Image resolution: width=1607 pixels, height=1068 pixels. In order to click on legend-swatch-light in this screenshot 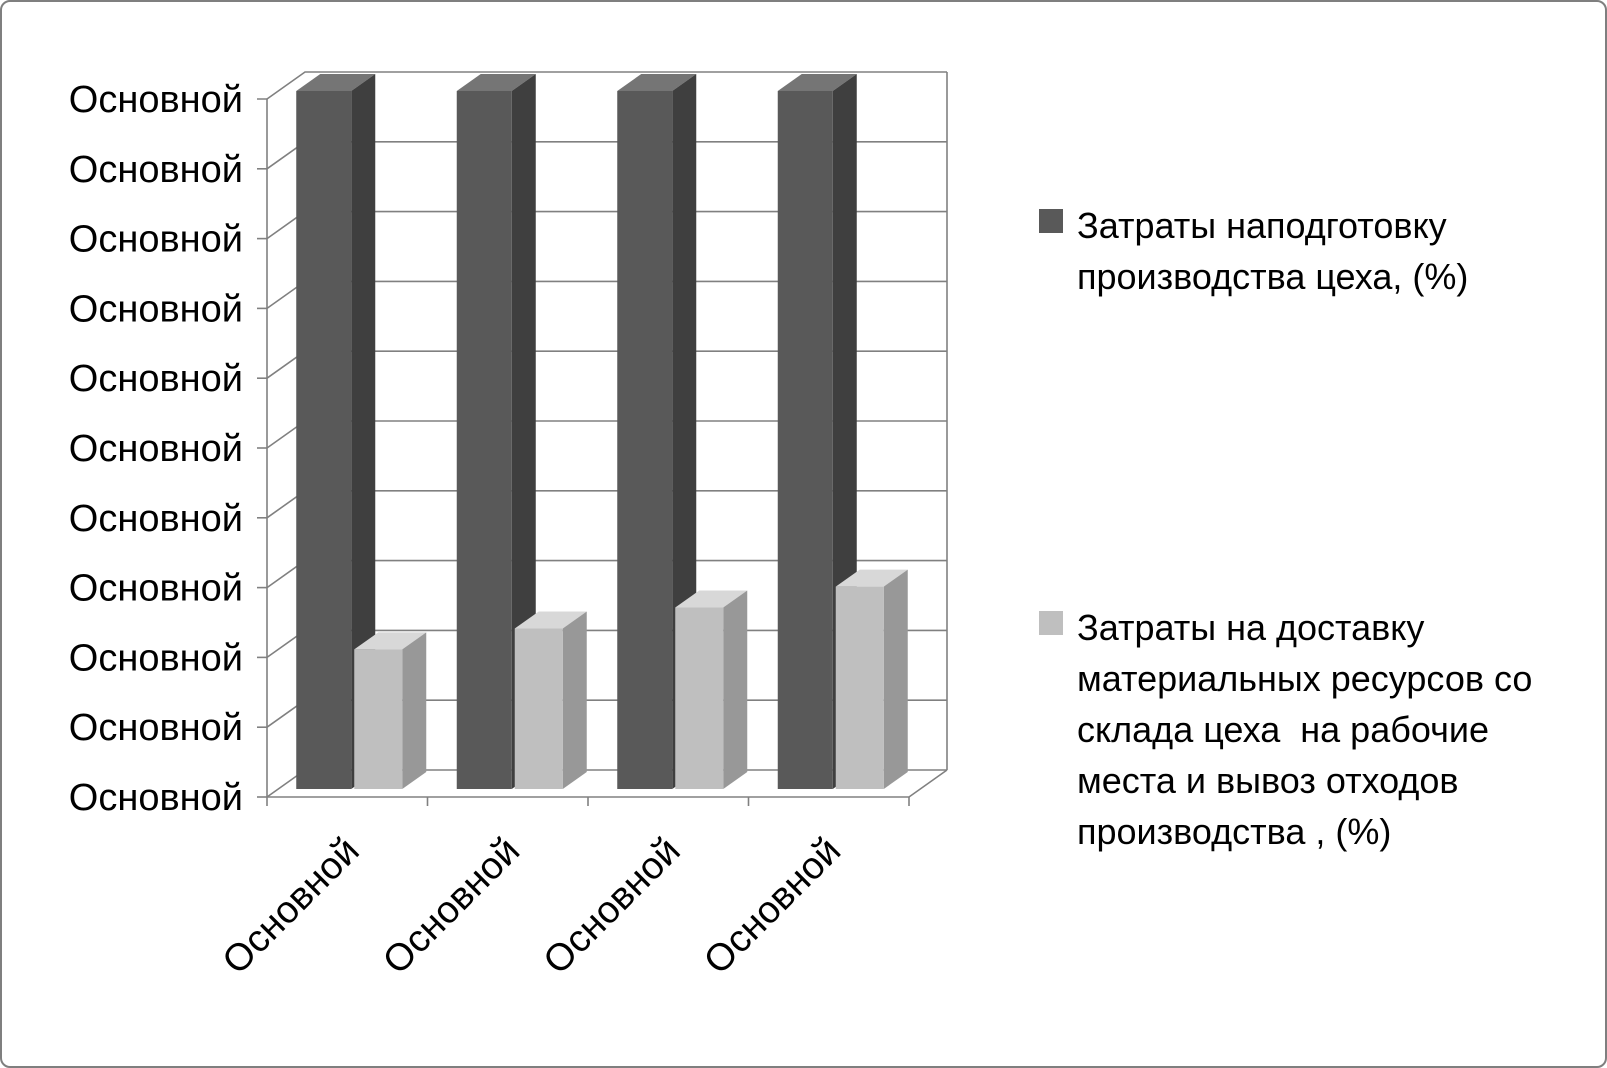, I will do `click(1051, 623)`.